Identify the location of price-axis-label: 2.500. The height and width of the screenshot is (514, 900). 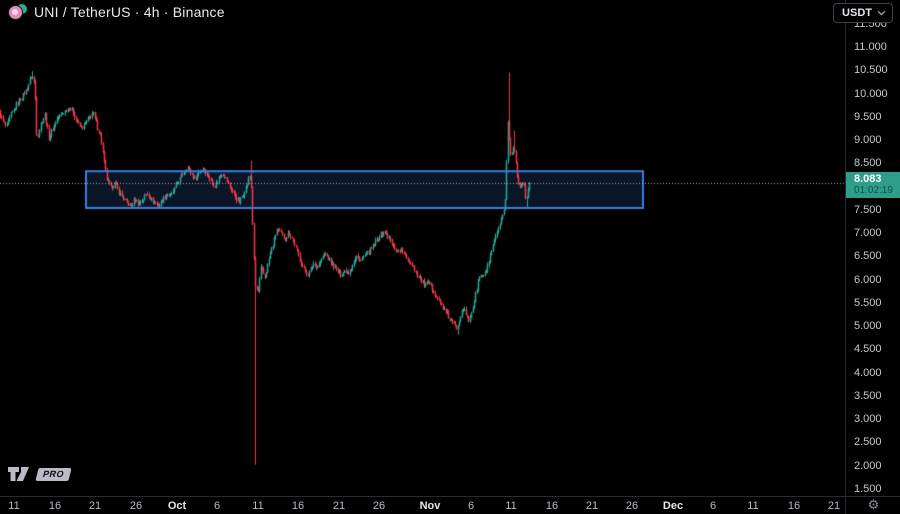
(868, 442).